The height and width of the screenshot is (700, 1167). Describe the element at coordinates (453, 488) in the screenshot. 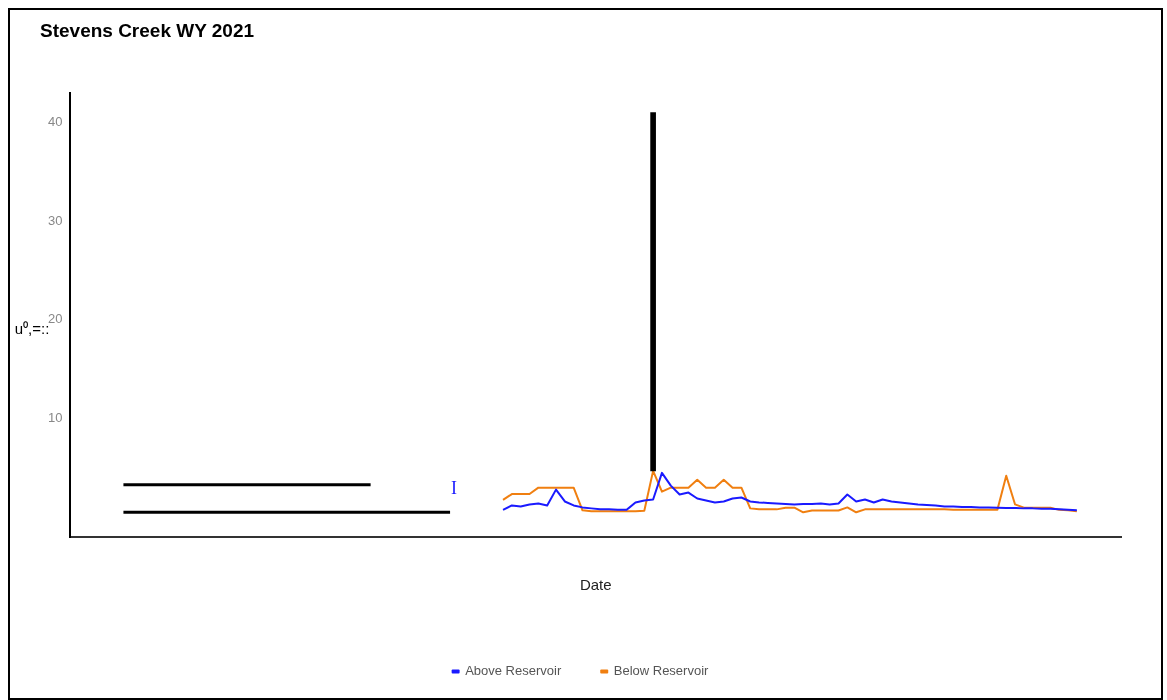

I see `annotation: I` at that location.